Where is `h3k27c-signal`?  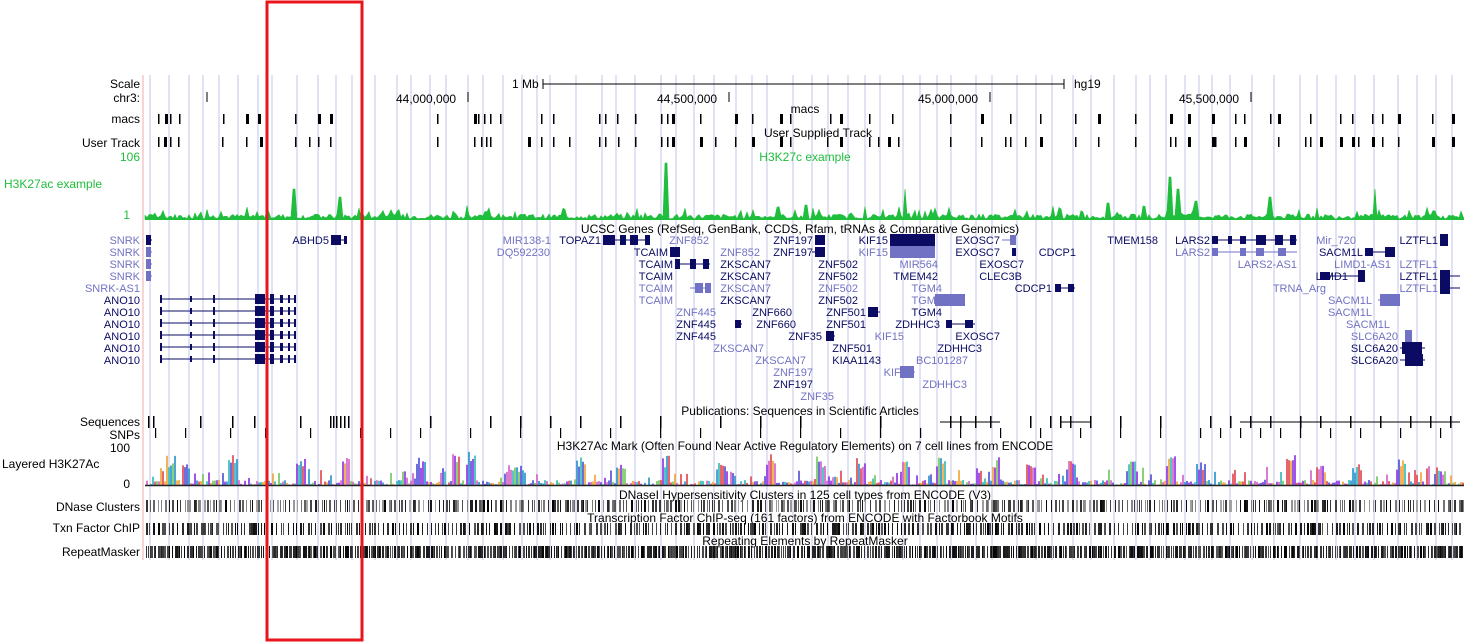
h3k27c-signal is located at coordinates (804, 191).